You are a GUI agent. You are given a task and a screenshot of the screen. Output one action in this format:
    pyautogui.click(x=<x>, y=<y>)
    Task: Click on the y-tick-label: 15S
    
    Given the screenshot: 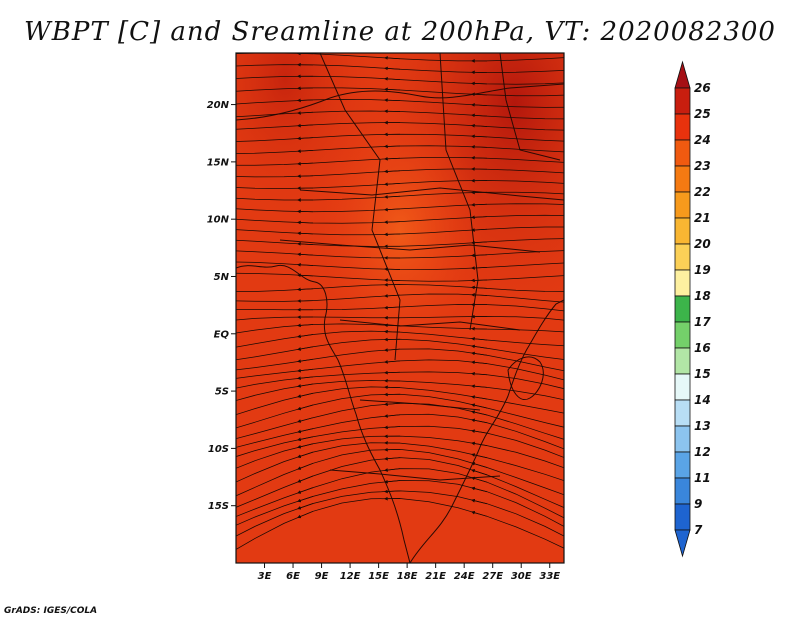 What is the action you would take?
    pyautogui.click(x=218, y=506)
    